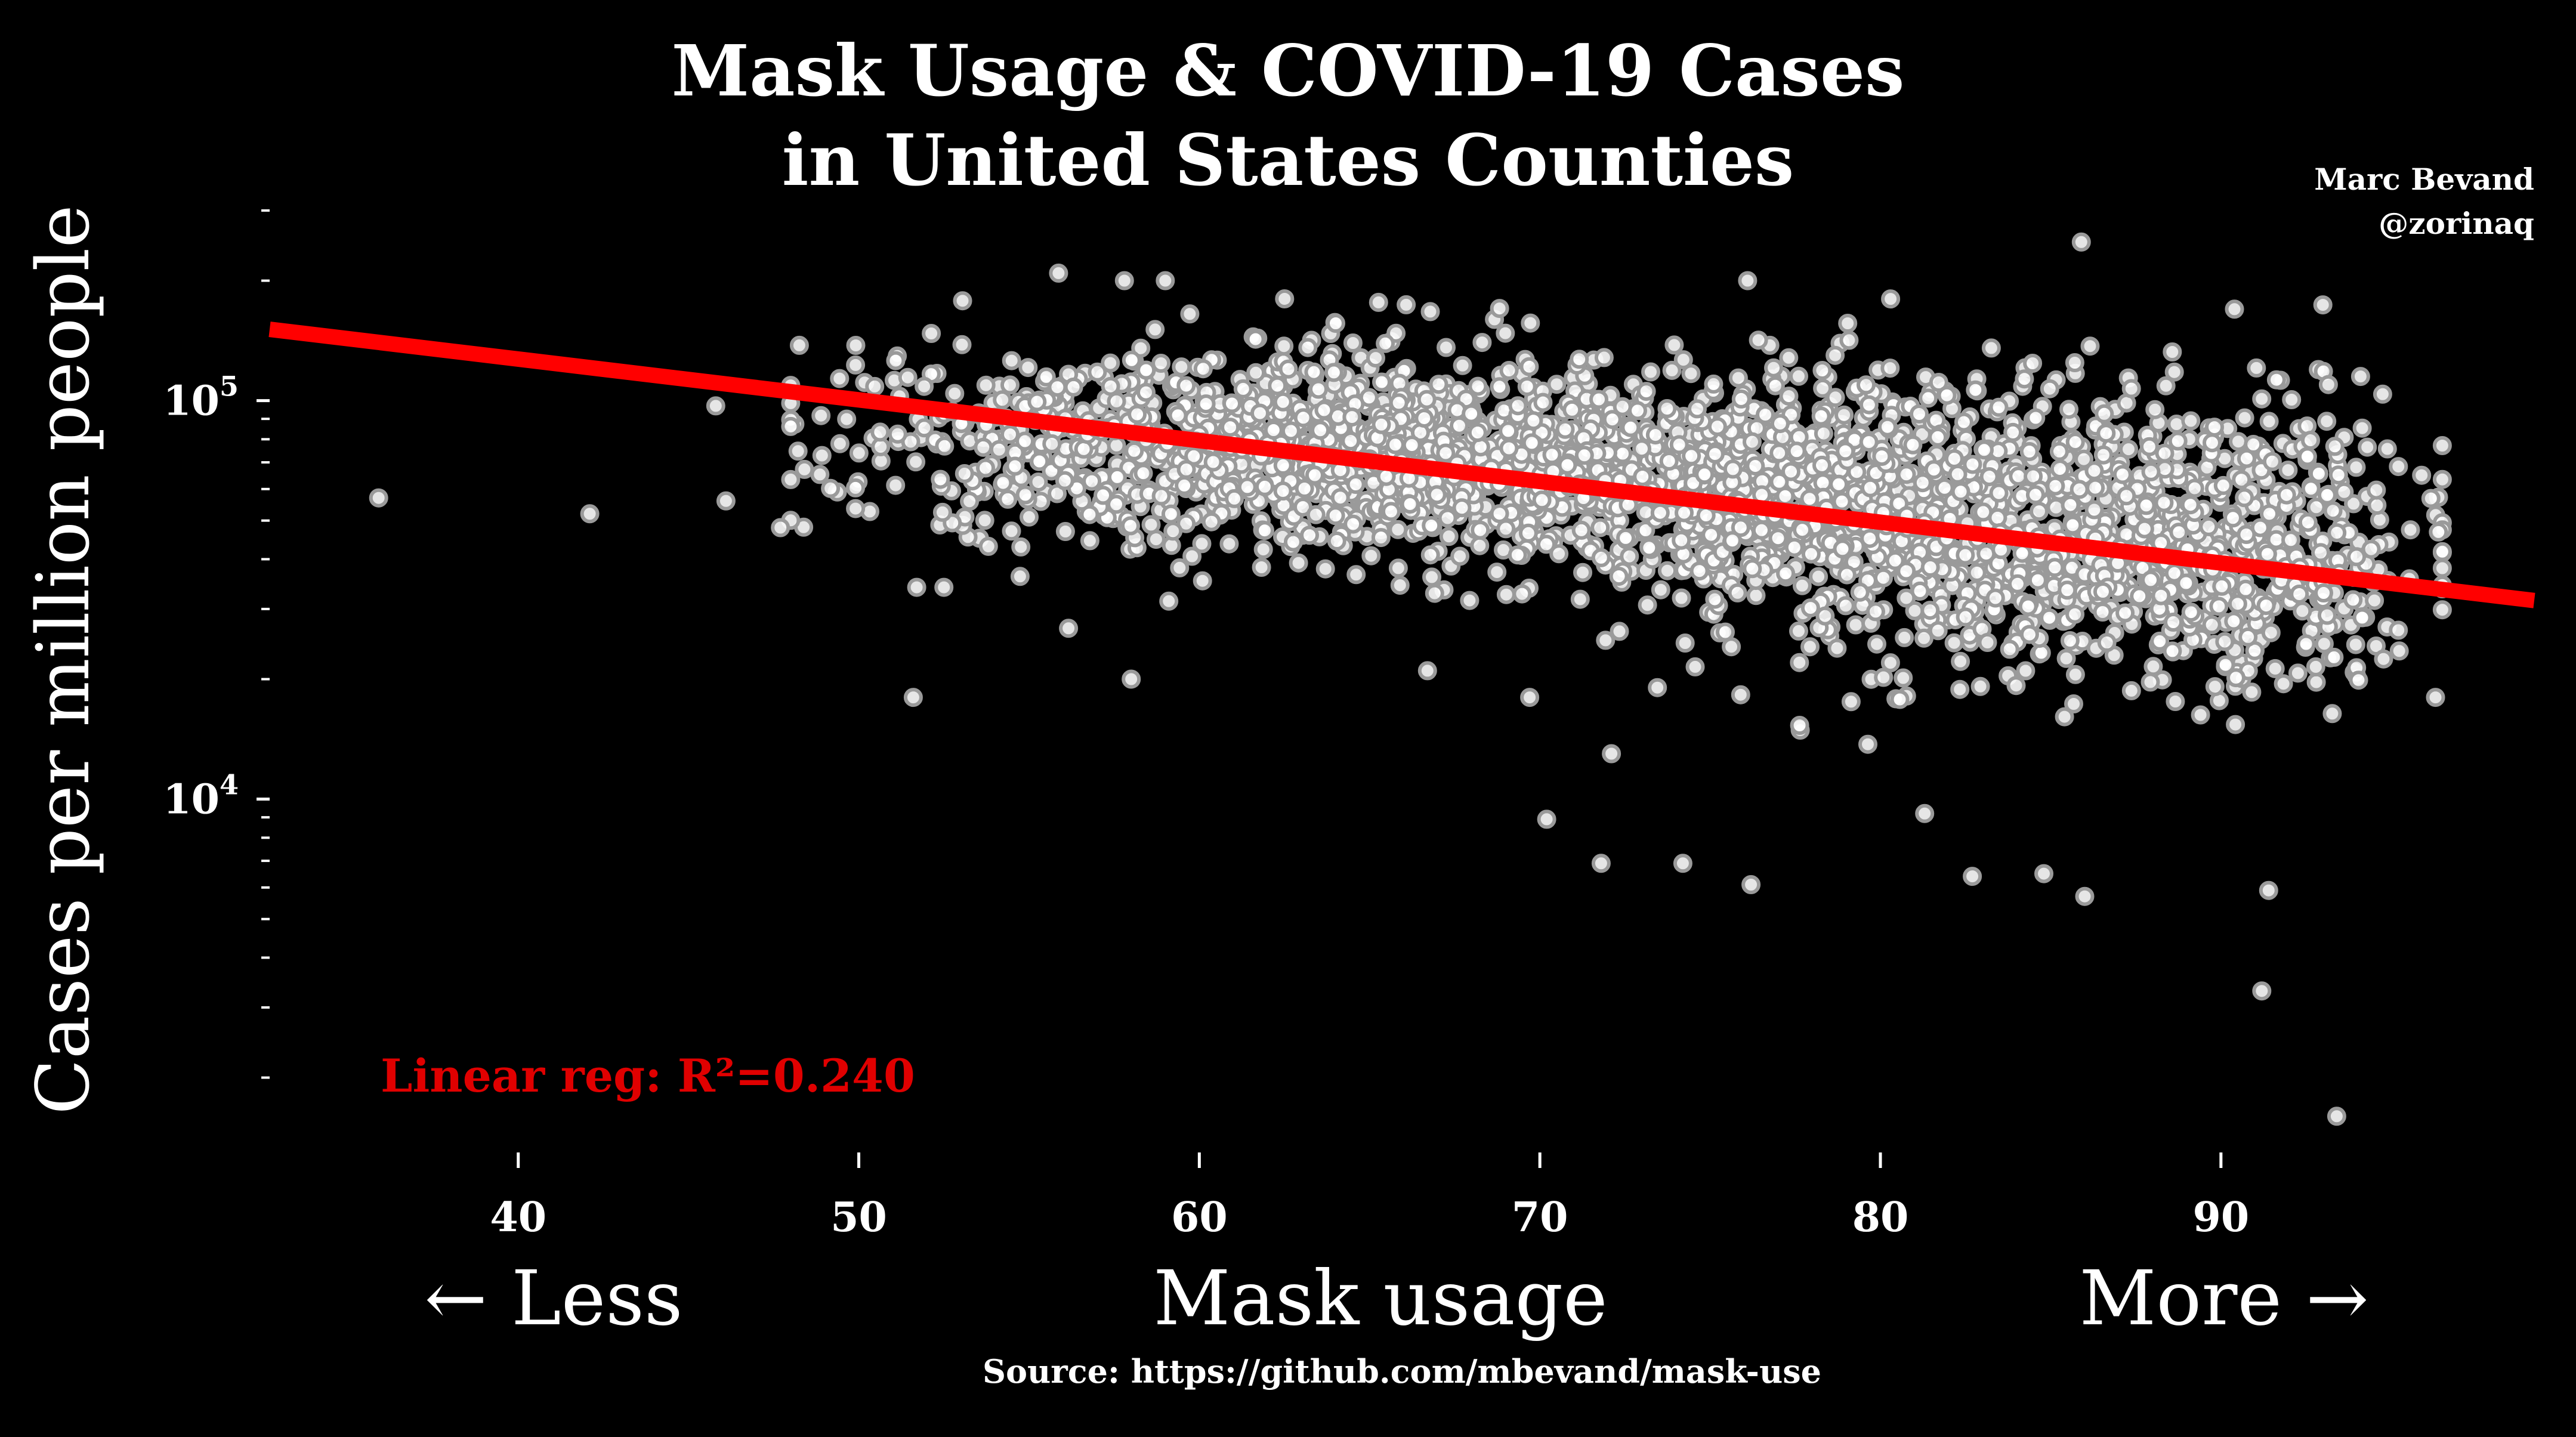  I want to click on chart-title-line-2: in United States Counties, so click(1288, 160).